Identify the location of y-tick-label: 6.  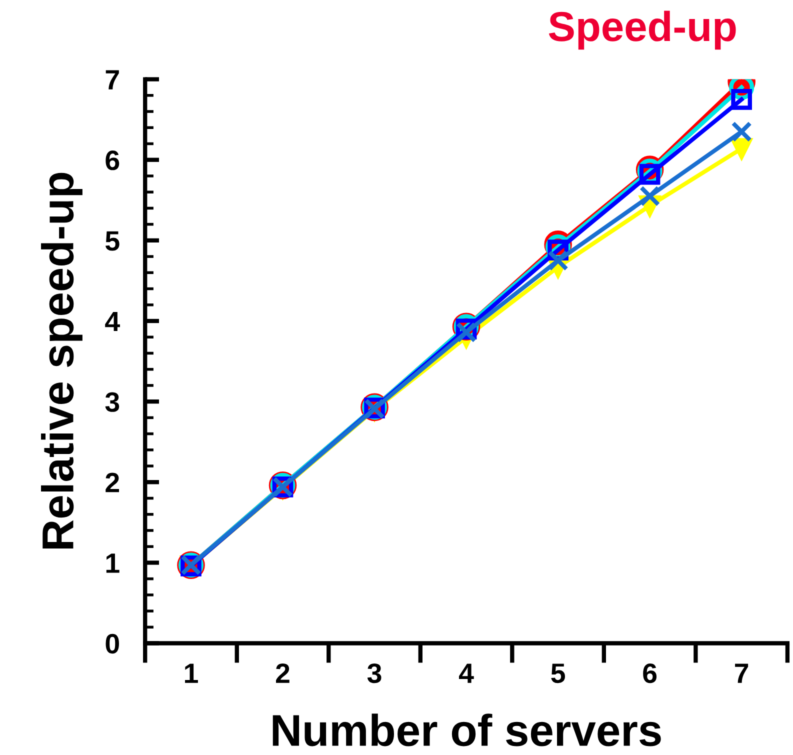
(113, 160).